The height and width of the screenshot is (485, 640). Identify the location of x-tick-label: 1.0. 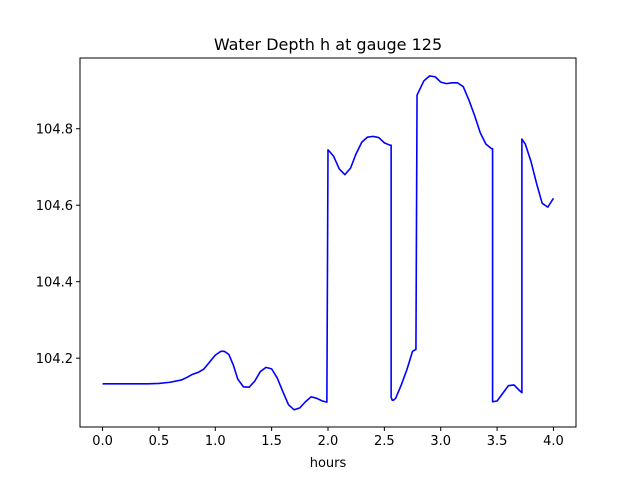
(215, 441).